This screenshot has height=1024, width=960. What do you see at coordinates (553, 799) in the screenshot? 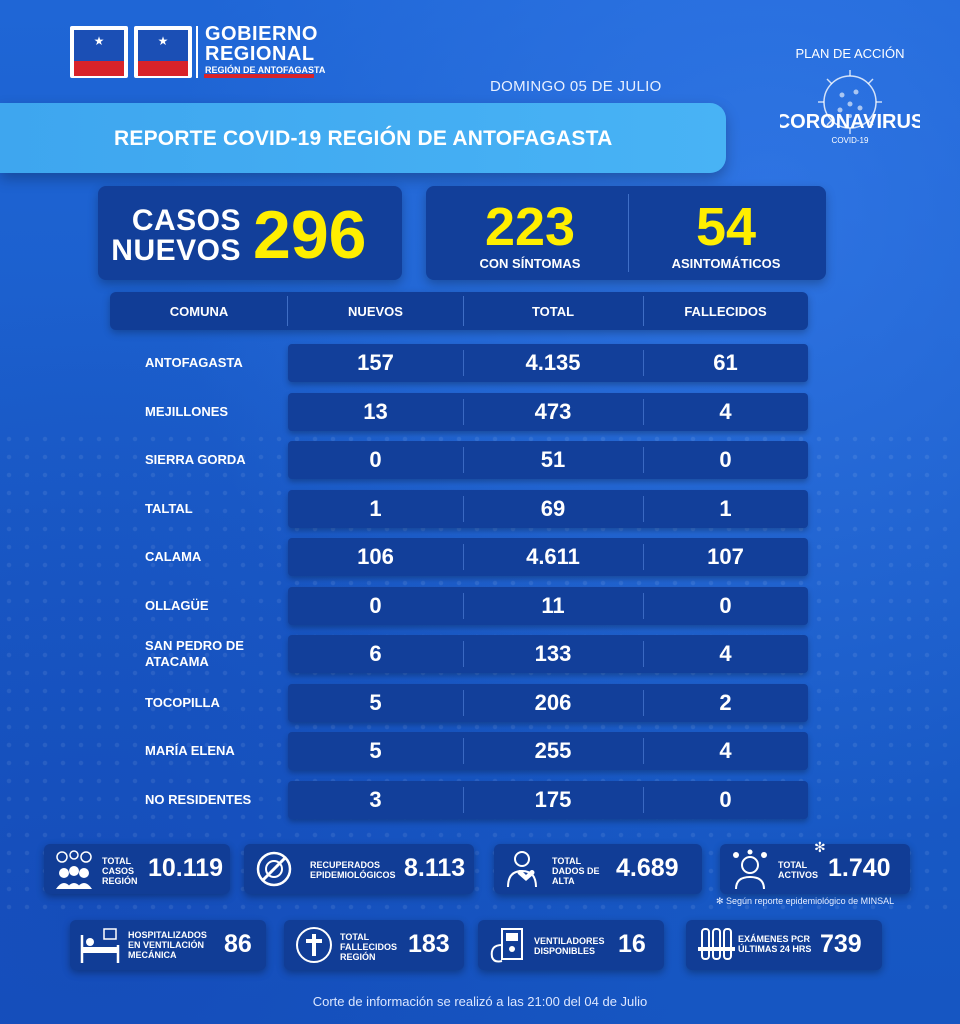
I see `total-value: 175` at bounding box center [553, 799].